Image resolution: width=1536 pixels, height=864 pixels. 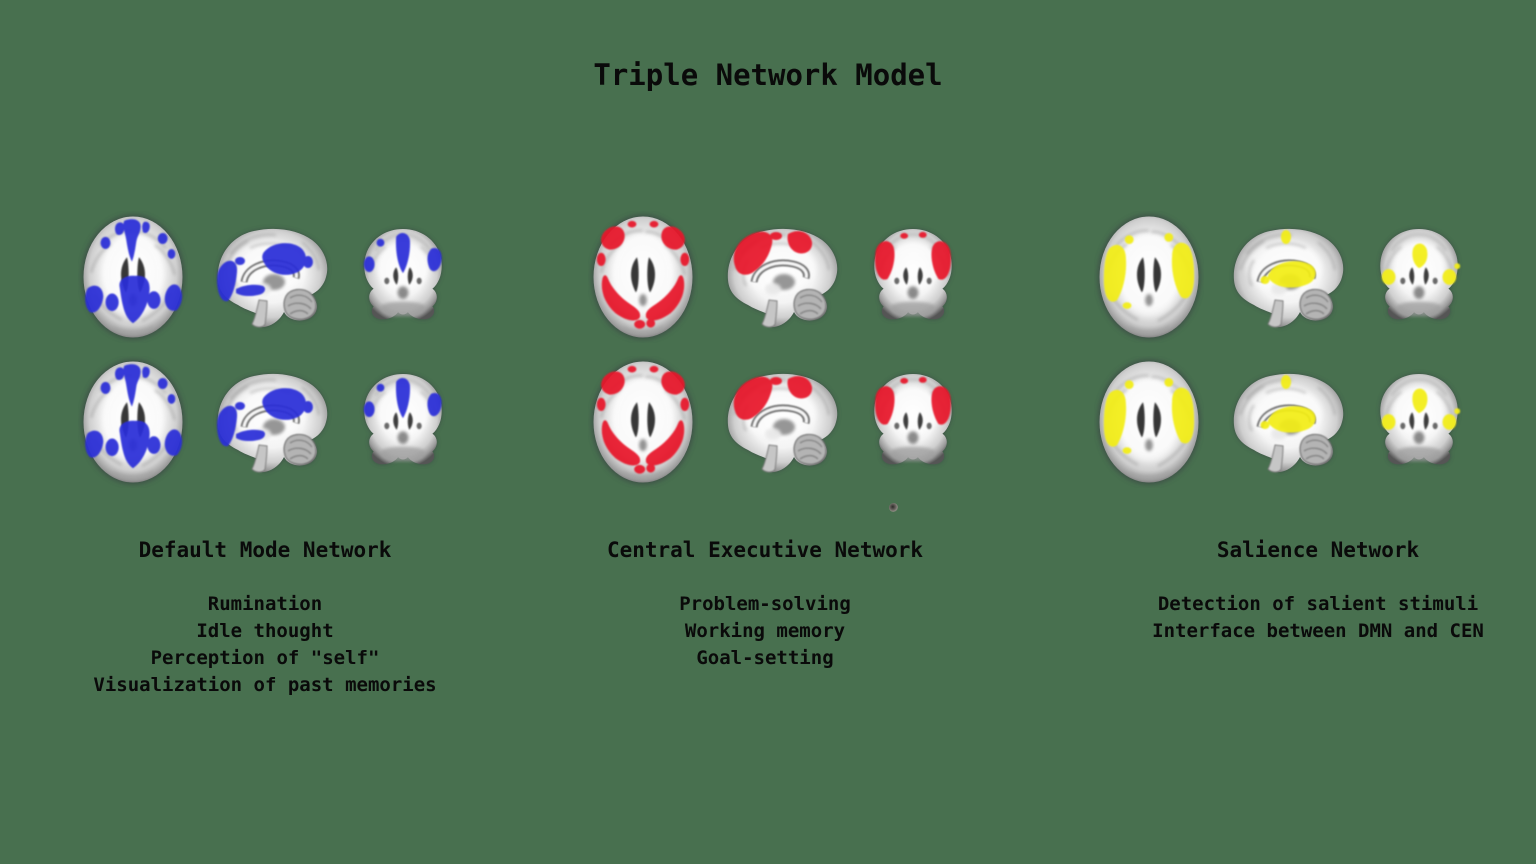 I want to click on brain-sagittal-sn-row1, so click(x=1287, y=277).